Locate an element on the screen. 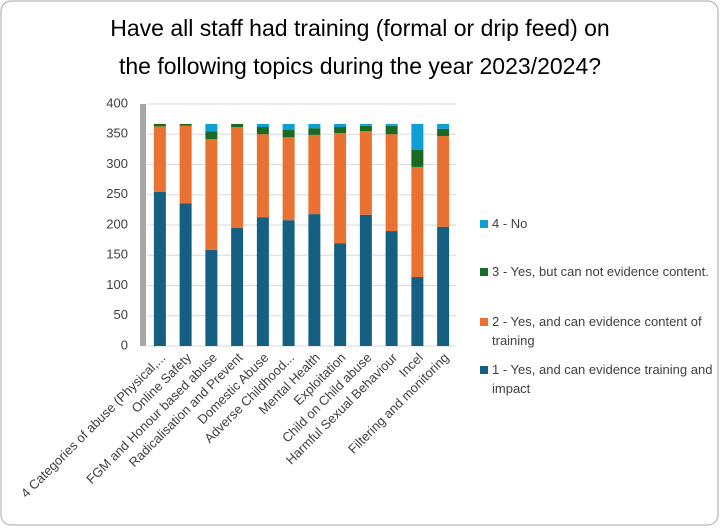  legend-label: 3 - Yes, but can not evidence content. is located at coordinates (600, 271).